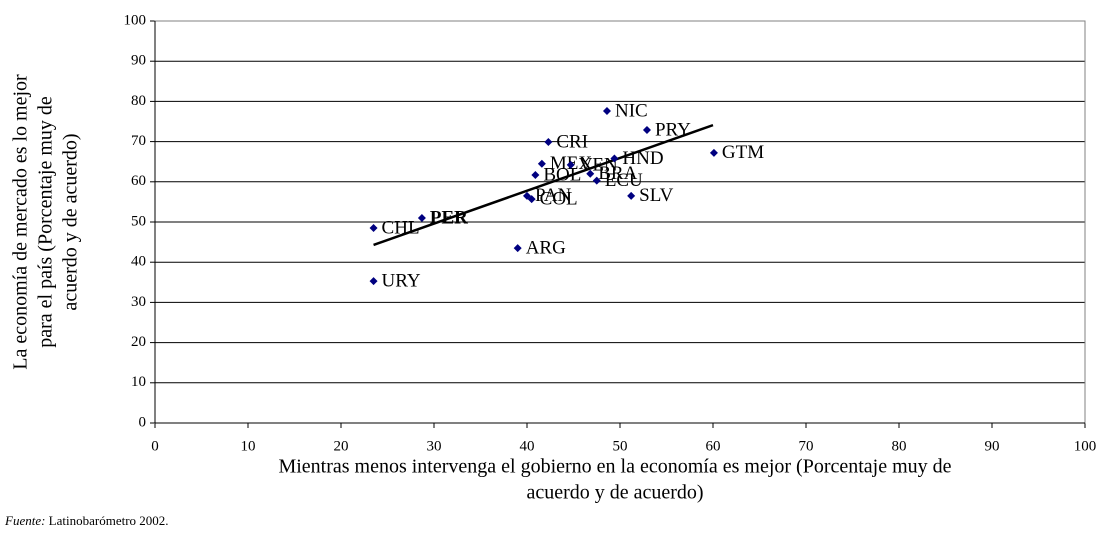  I want to click on point-label: ECU, so click(624, 180).